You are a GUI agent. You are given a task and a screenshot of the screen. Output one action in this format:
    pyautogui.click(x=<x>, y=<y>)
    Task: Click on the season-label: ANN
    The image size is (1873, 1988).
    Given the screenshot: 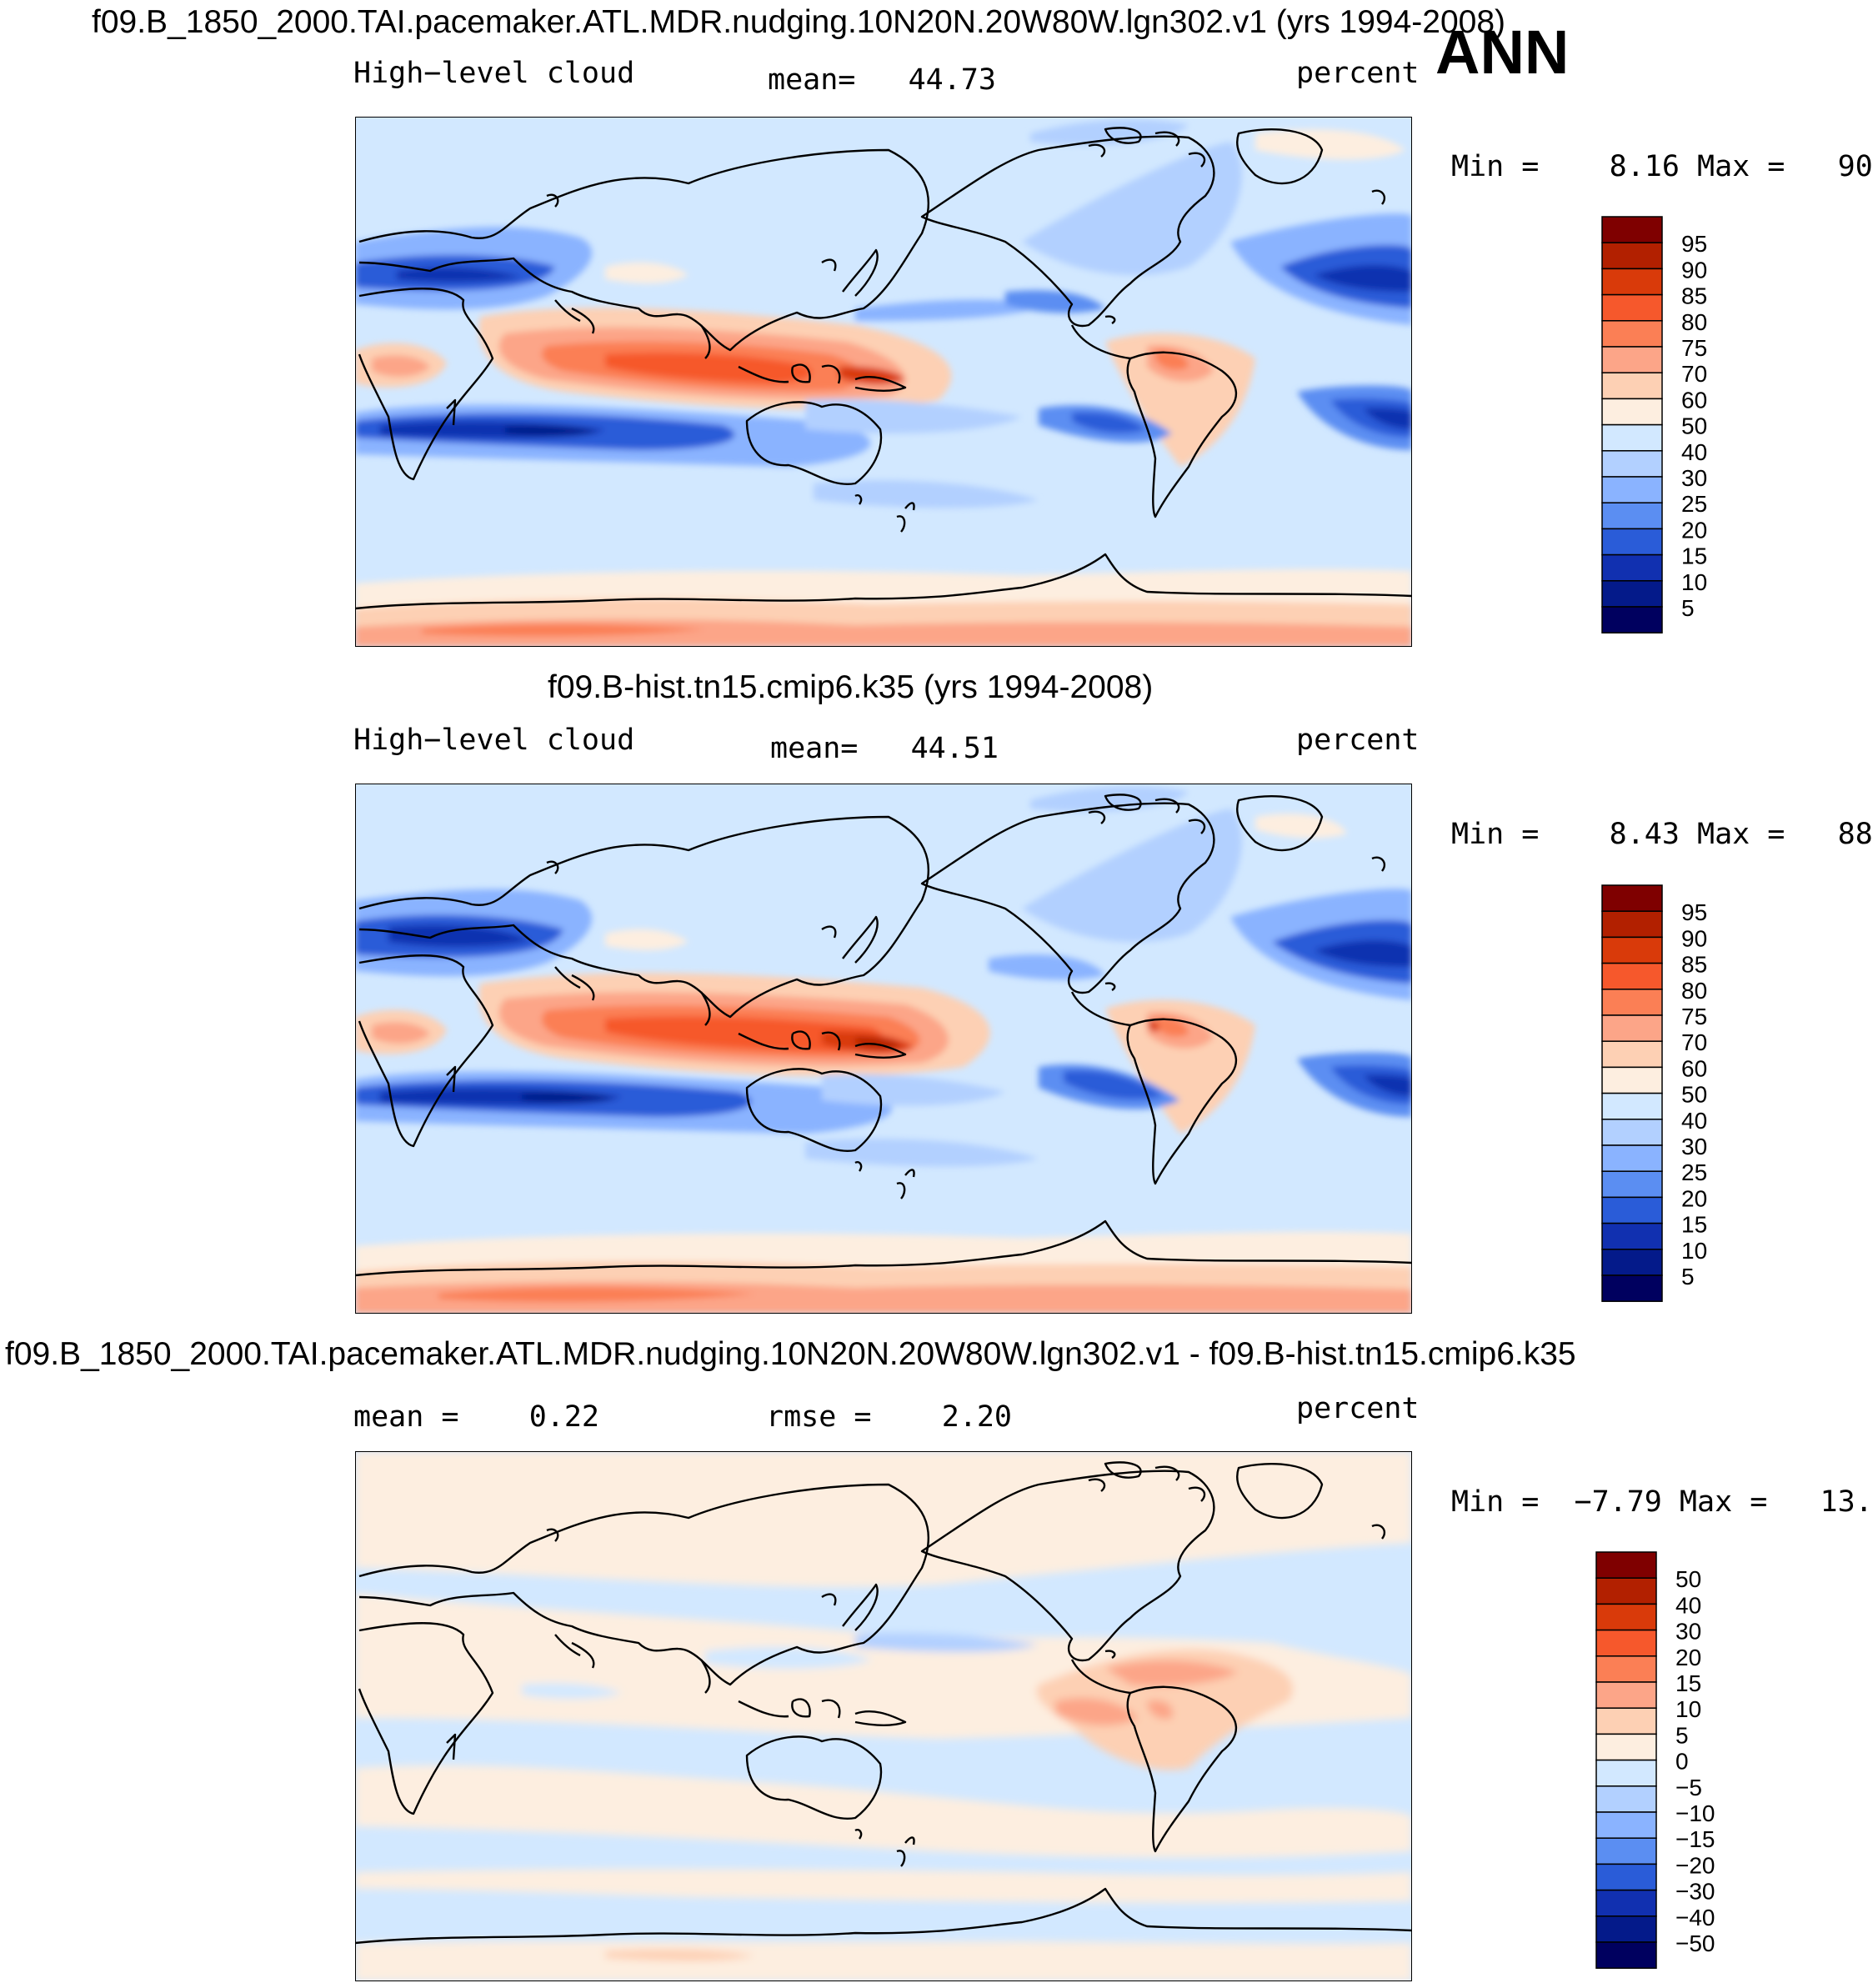 What is the action you would take?
    pyautogui.click(x=1502, y=52)
    